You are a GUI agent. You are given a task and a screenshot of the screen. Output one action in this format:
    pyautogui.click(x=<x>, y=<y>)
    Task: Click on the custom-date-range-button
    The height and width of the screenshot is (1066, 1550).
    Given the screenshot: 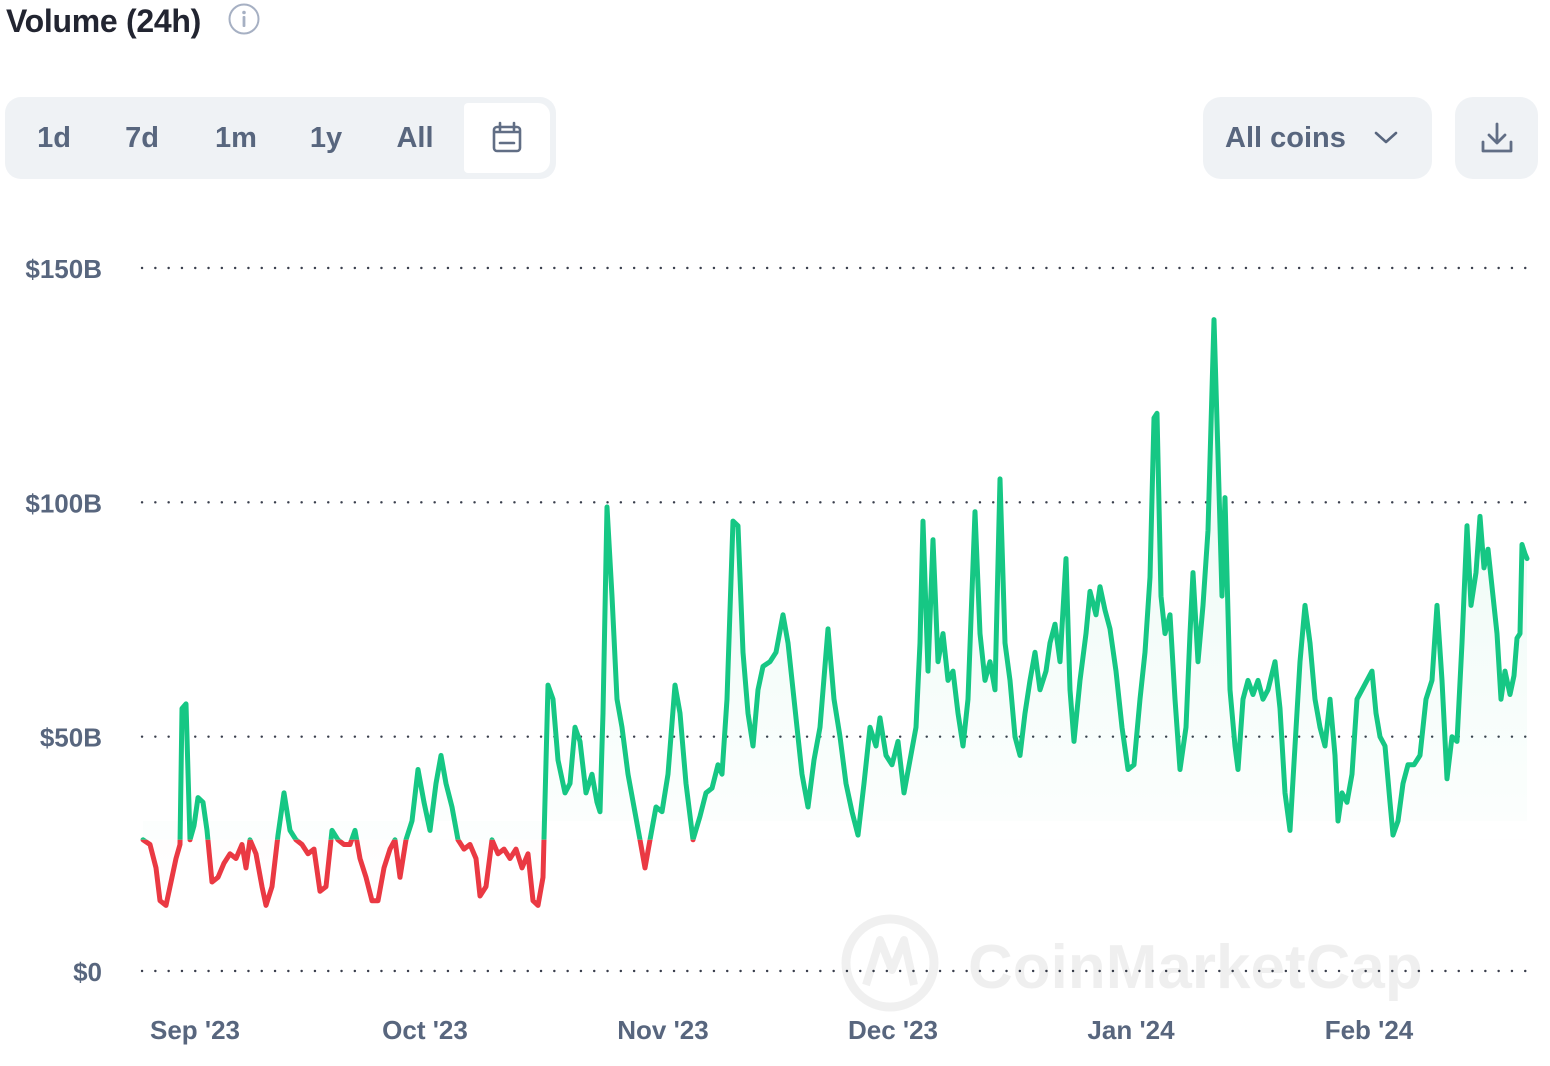 What is the action you would take?
    pyautogui.click(x=507, y=138)
    